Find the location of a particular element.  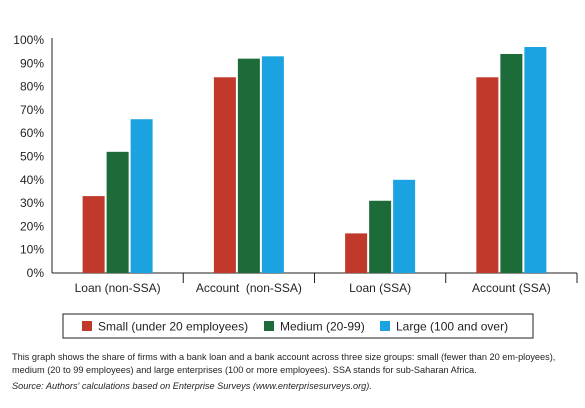

y-tick-label: 0% is located at coordinates (36, 273).